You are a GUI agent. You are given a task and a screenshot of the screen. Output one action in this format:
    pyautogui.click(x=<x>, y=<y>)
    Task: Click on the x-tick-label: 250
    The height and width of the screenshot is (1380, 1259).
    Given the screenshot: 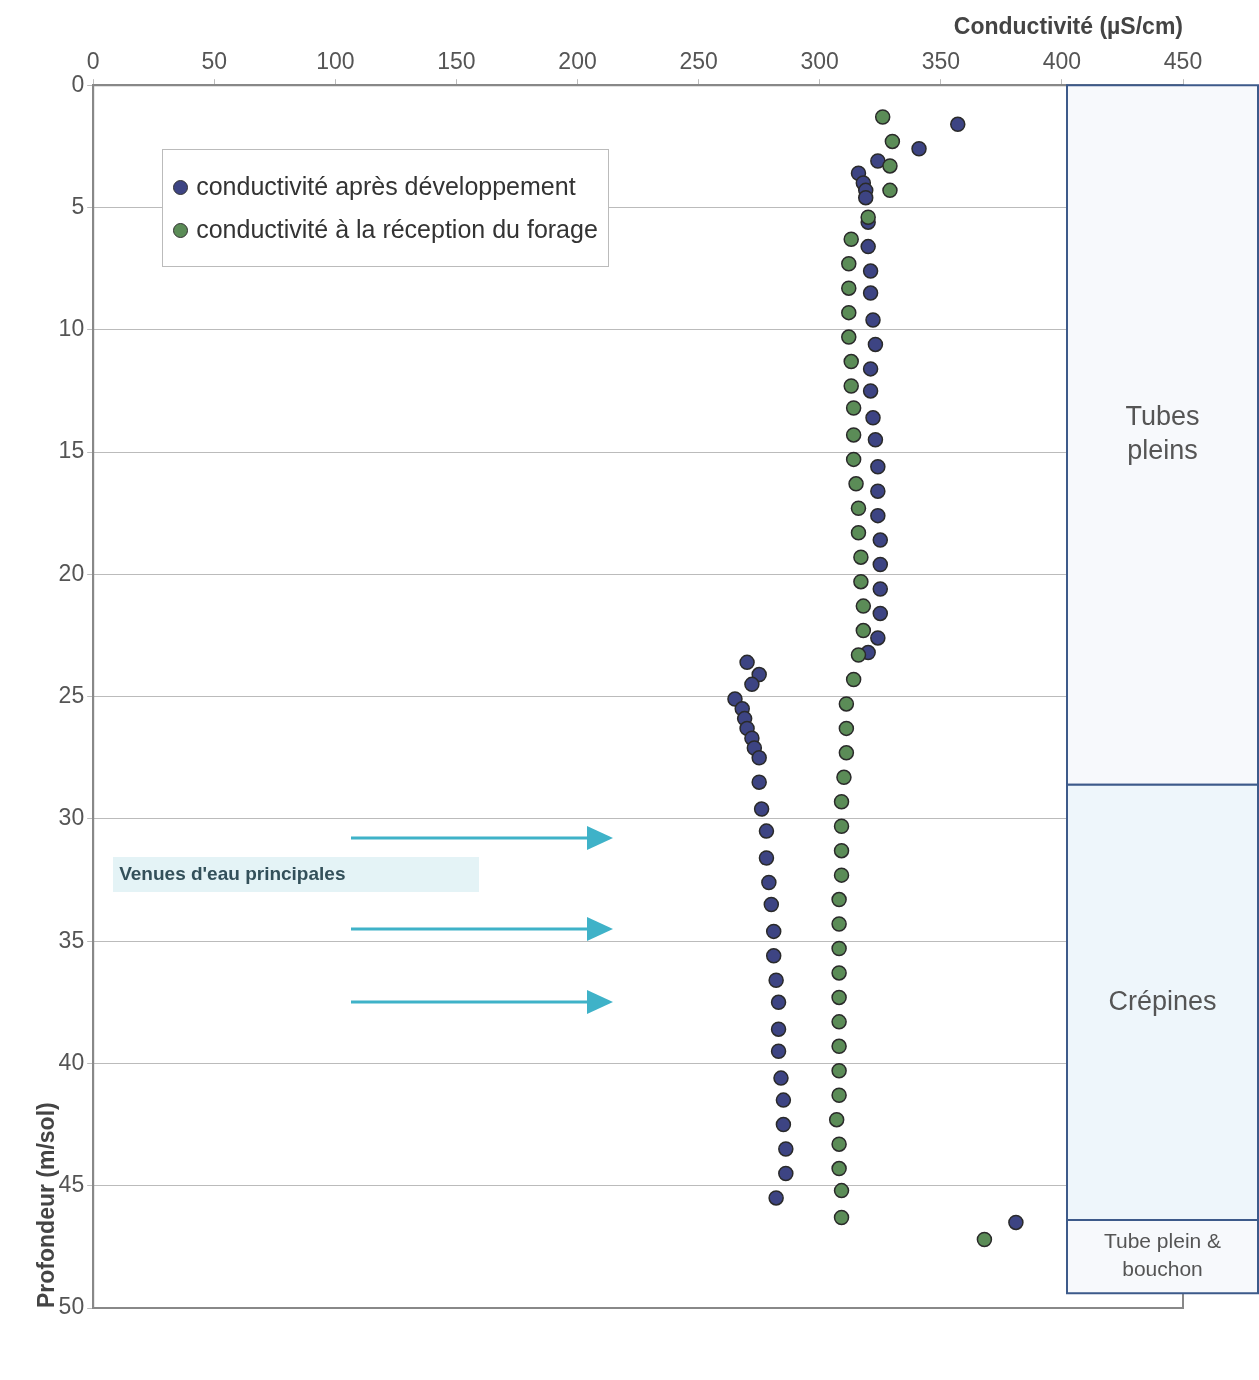 What is the action you would take?
    pyautogui.click(x=698, y=60)
    